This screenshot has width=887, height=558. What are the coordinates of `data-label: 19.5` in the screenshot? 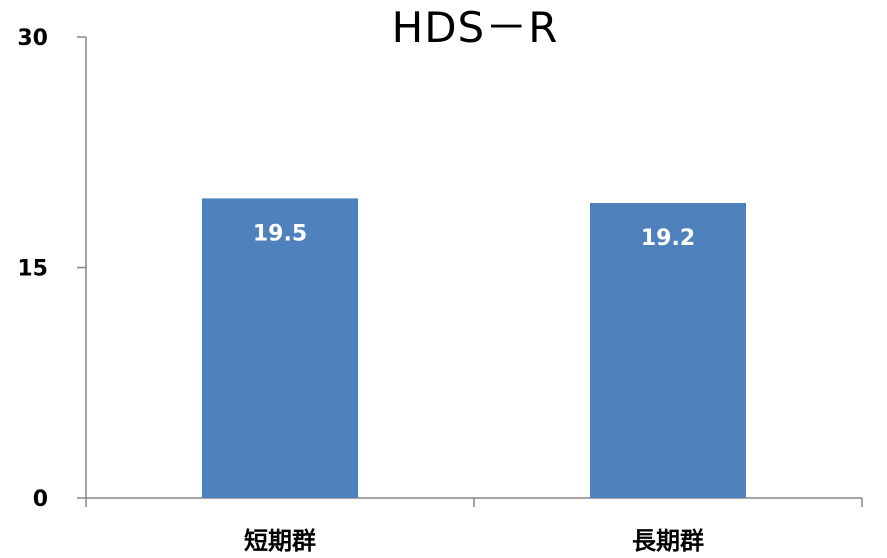 It's located at (280, 233).